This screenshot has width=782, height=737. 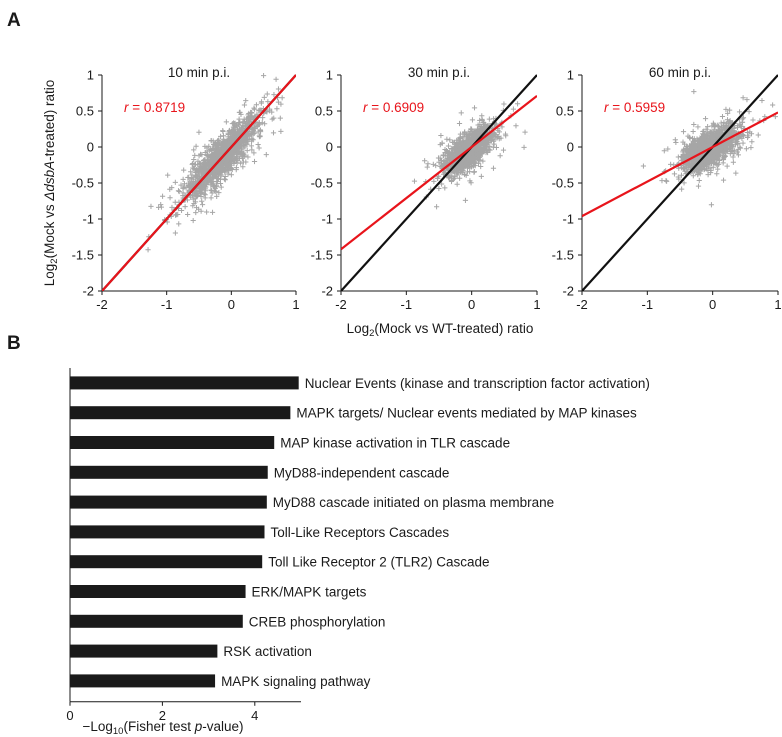 I want to click on bar-category-label: MAPK signaling pathway, so click(x=296, y=681).